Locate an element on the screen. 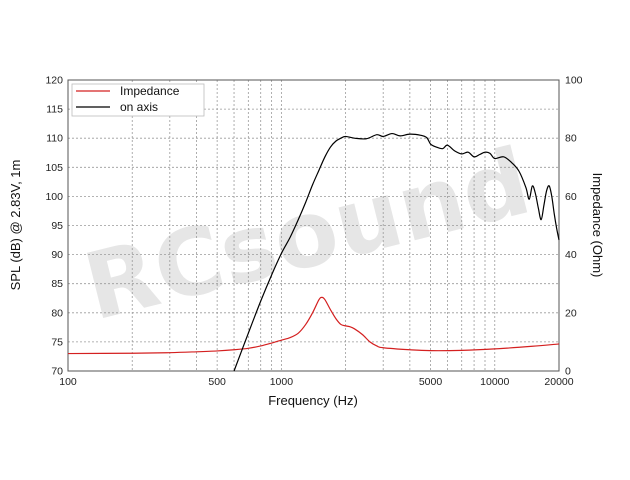 The image size is (630, 480). x-tick-label: 5000 is located at coordinates (431, 382).